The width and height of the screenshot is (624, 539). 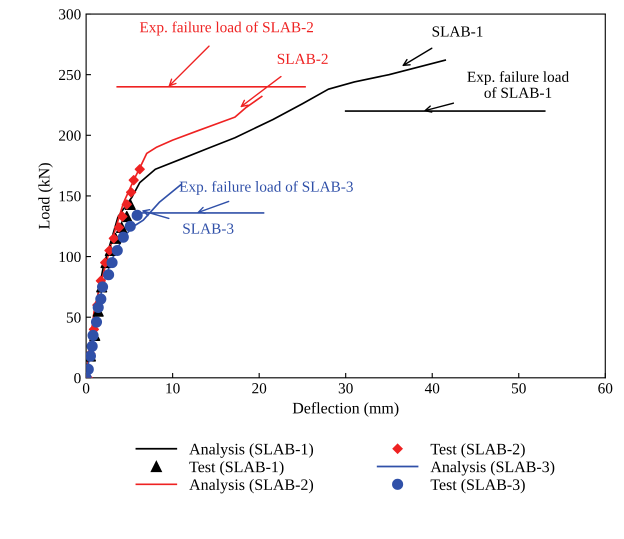 I want to click on x-tick-label: 60, so click(x=605, y=388).